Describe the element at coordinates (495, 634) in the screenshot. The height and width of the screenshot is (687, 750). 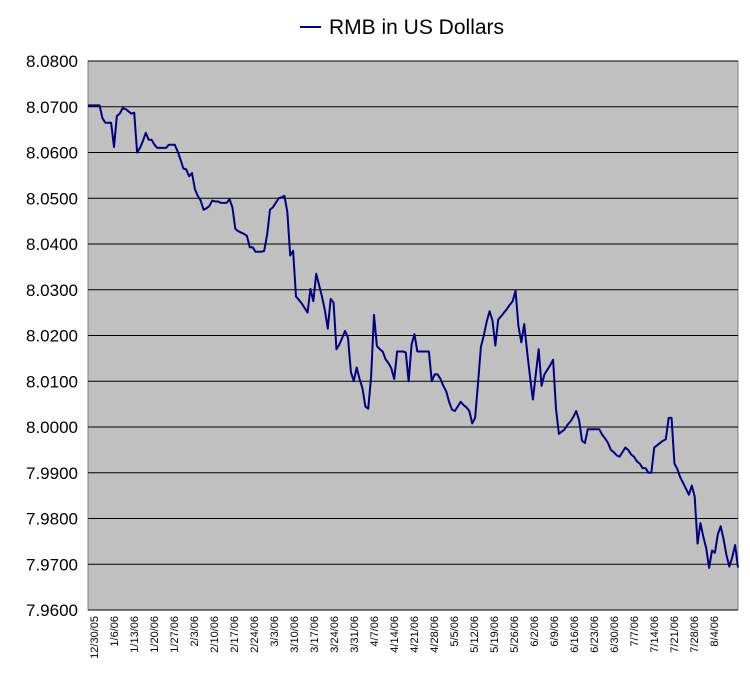
I see `x-tick-label: 5/19/06` at that location.